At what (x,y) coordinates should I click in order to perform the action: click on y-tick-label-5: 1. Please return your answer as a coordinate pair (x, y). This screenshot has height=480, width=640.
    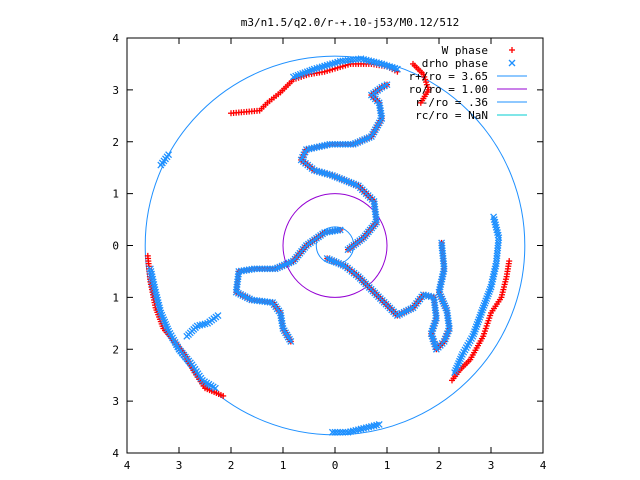
    Looking at the image, I should click on (115, 297).